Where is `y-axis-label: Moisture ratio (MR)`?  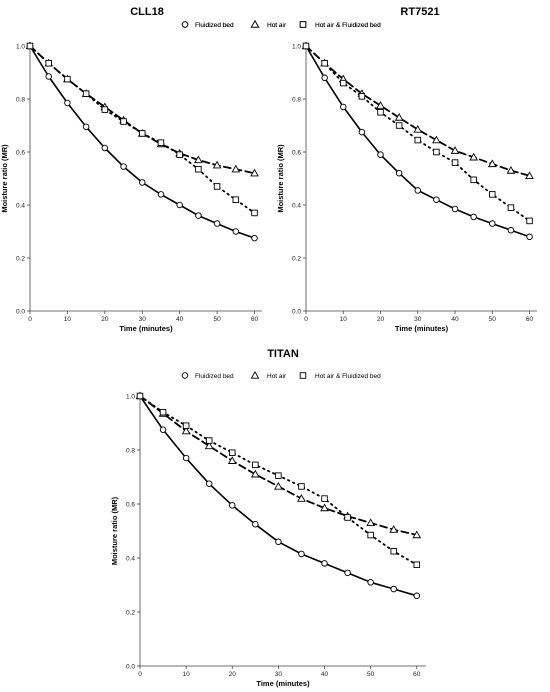 y-axis-label: Moisture ratio (MR) is located at coordinates (4, 178).